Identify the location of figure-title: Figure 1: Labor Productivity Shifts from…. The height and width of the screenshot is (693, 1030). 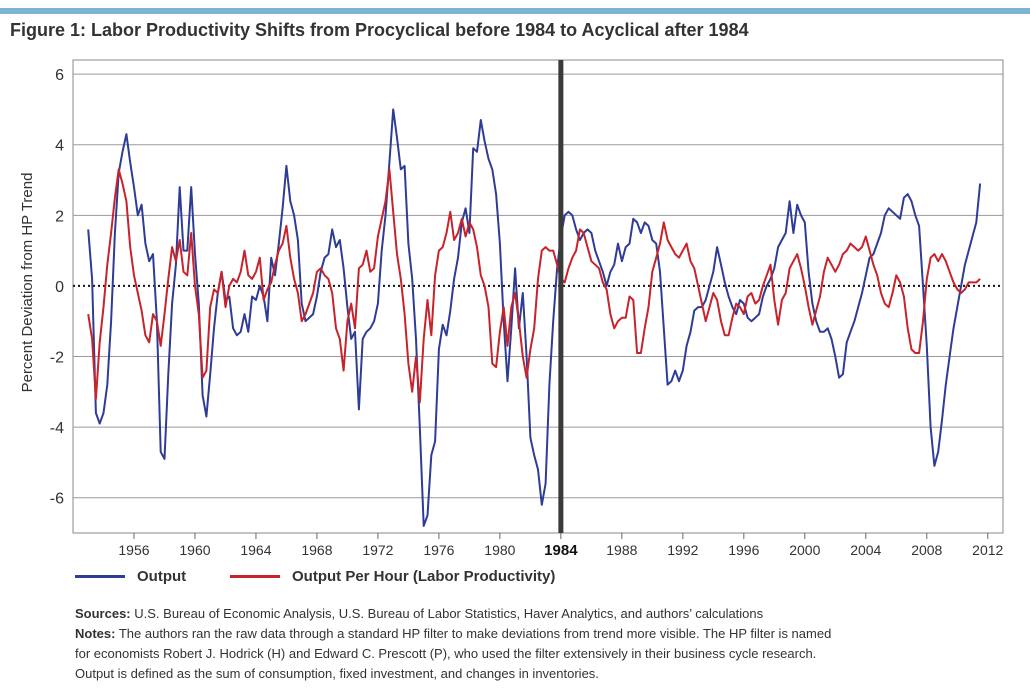
(379, 30).